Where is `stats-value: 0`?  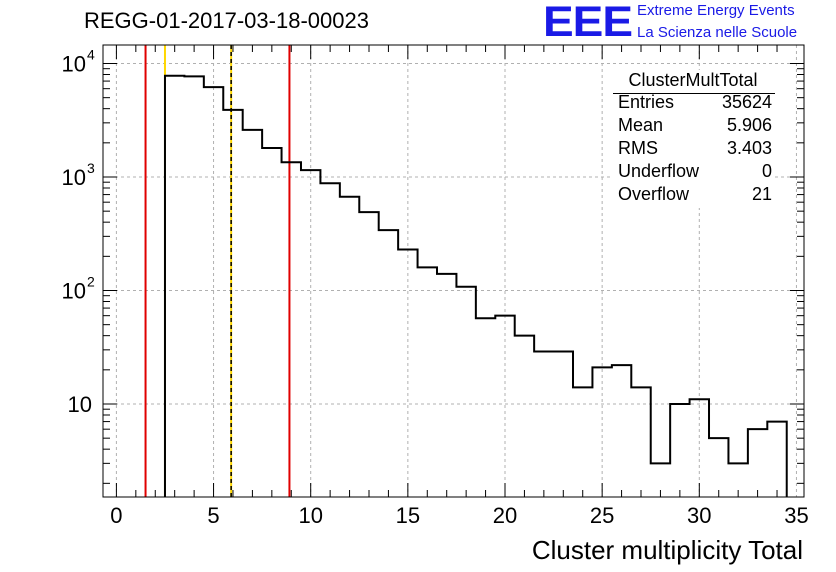
stats-value: 0 is located at coordinates (766, 171).